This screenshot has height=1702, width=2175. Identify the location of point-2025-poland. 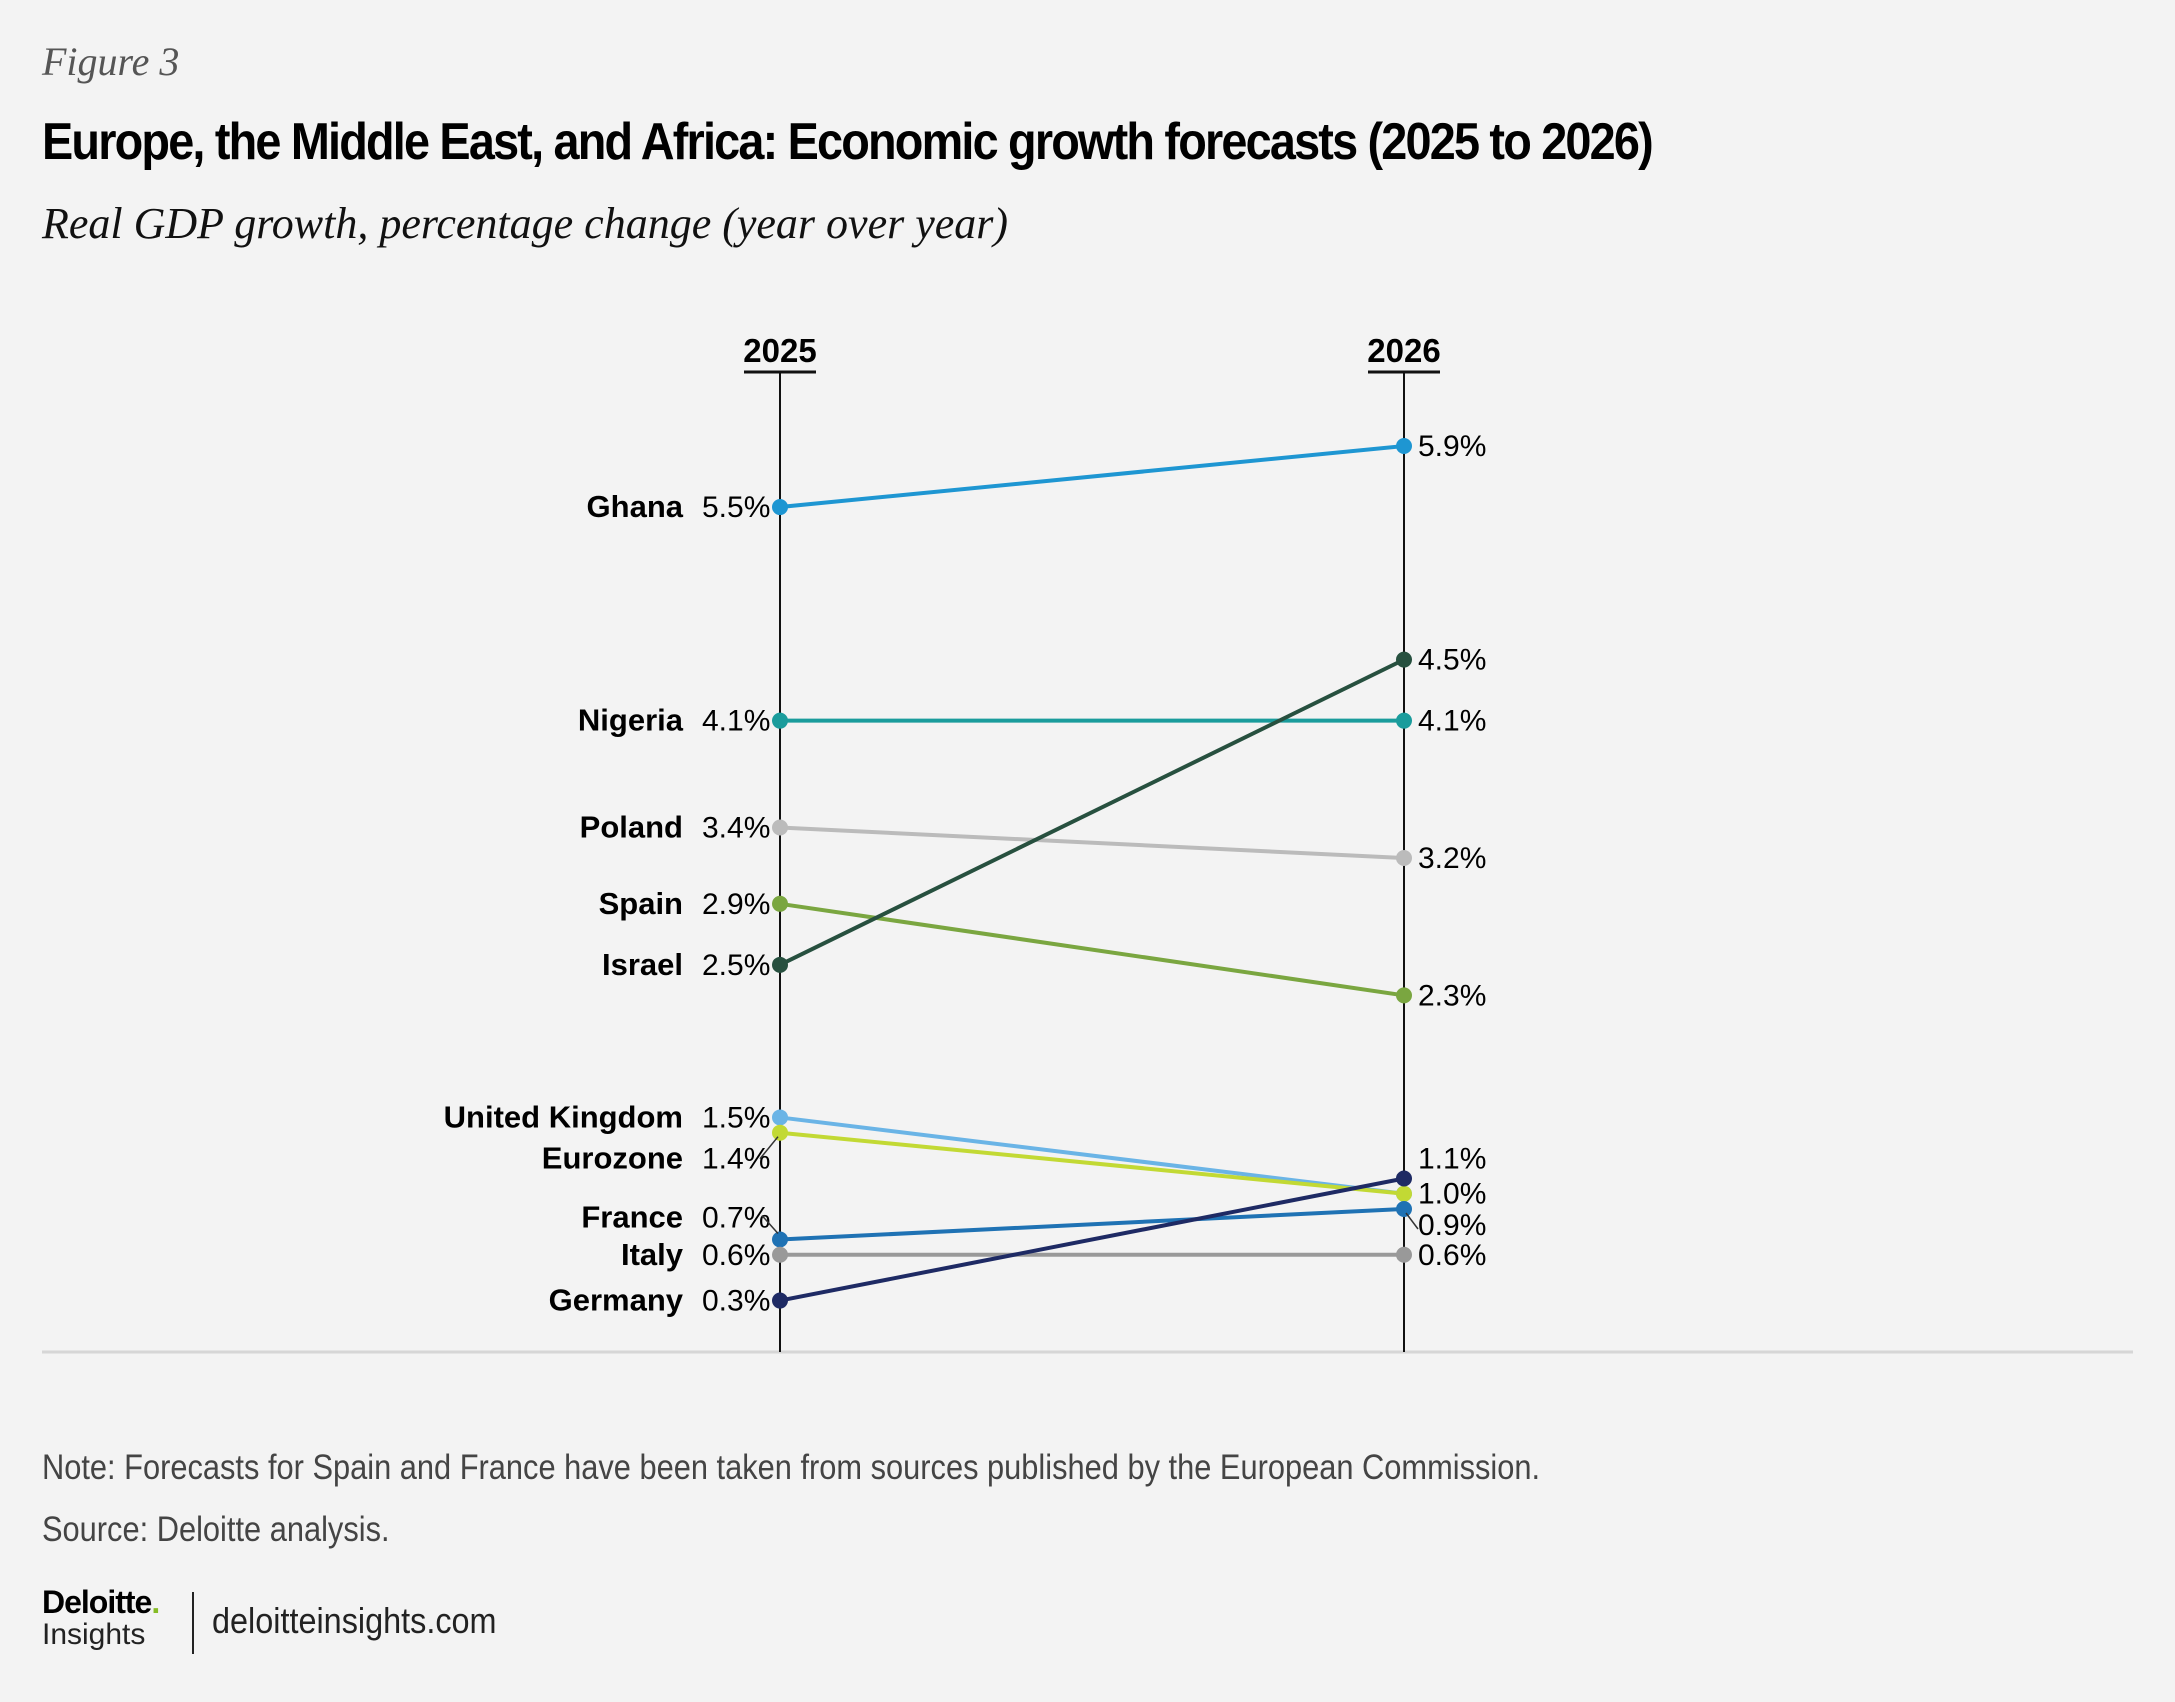
(780, 827).